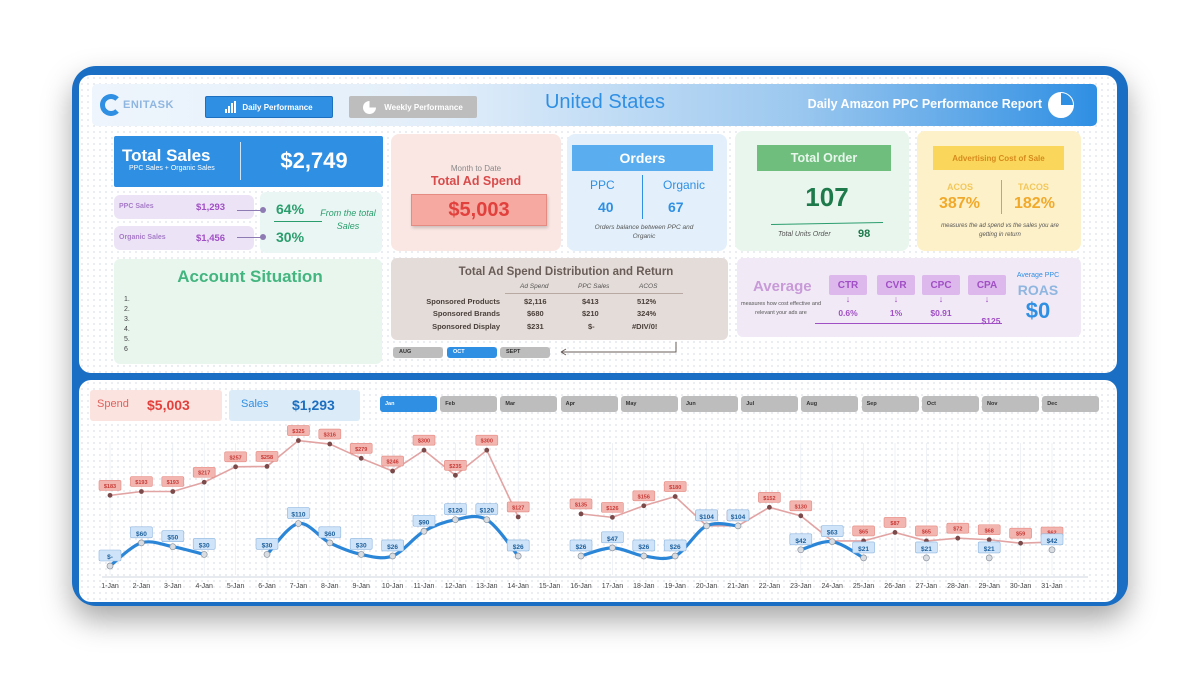 This screenshot has height=674, width=1200. I want to click on roas-title: ROAS, so click(1038, 290).